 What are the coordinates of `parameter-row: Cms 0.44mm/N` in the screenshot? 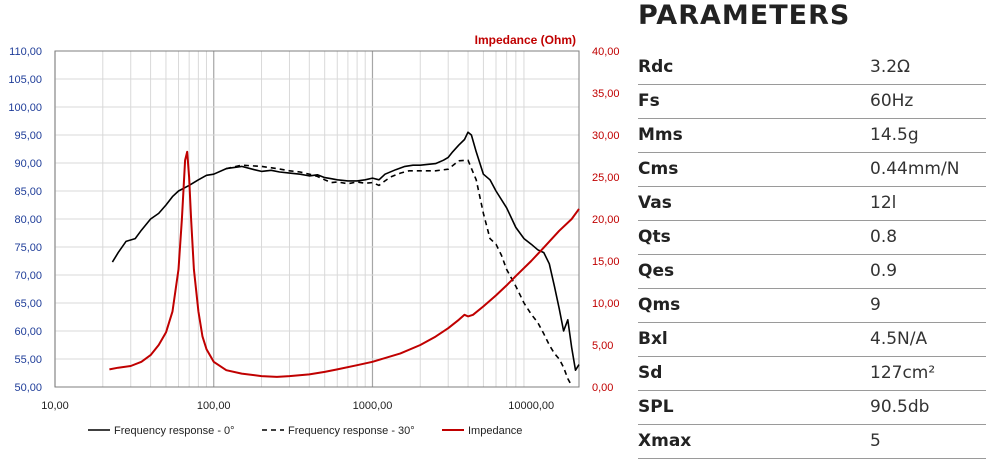 It's located at (812, 169).